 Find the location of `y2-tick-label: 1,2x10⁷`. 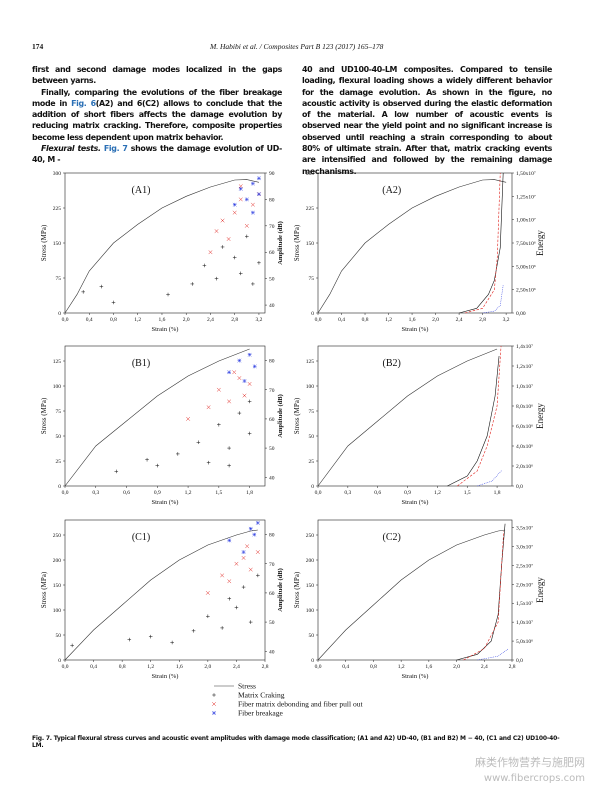

y2-tick-label: 1,2x10⁷ is located at coordinates (524, 367).